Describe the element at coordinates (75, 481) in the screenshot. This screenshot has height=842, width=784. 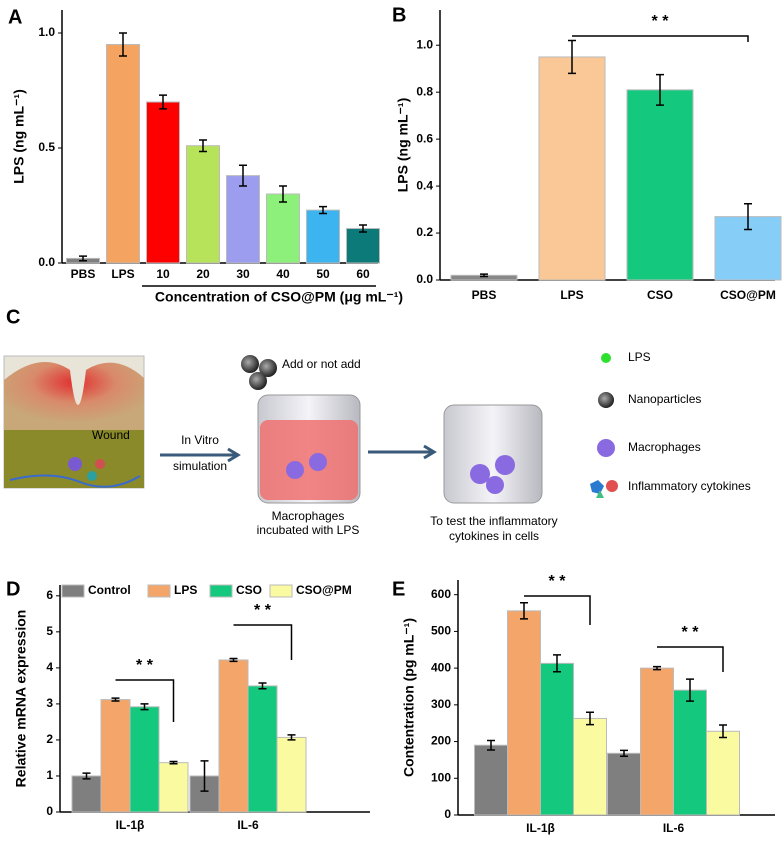
I see `vessel` at that location.